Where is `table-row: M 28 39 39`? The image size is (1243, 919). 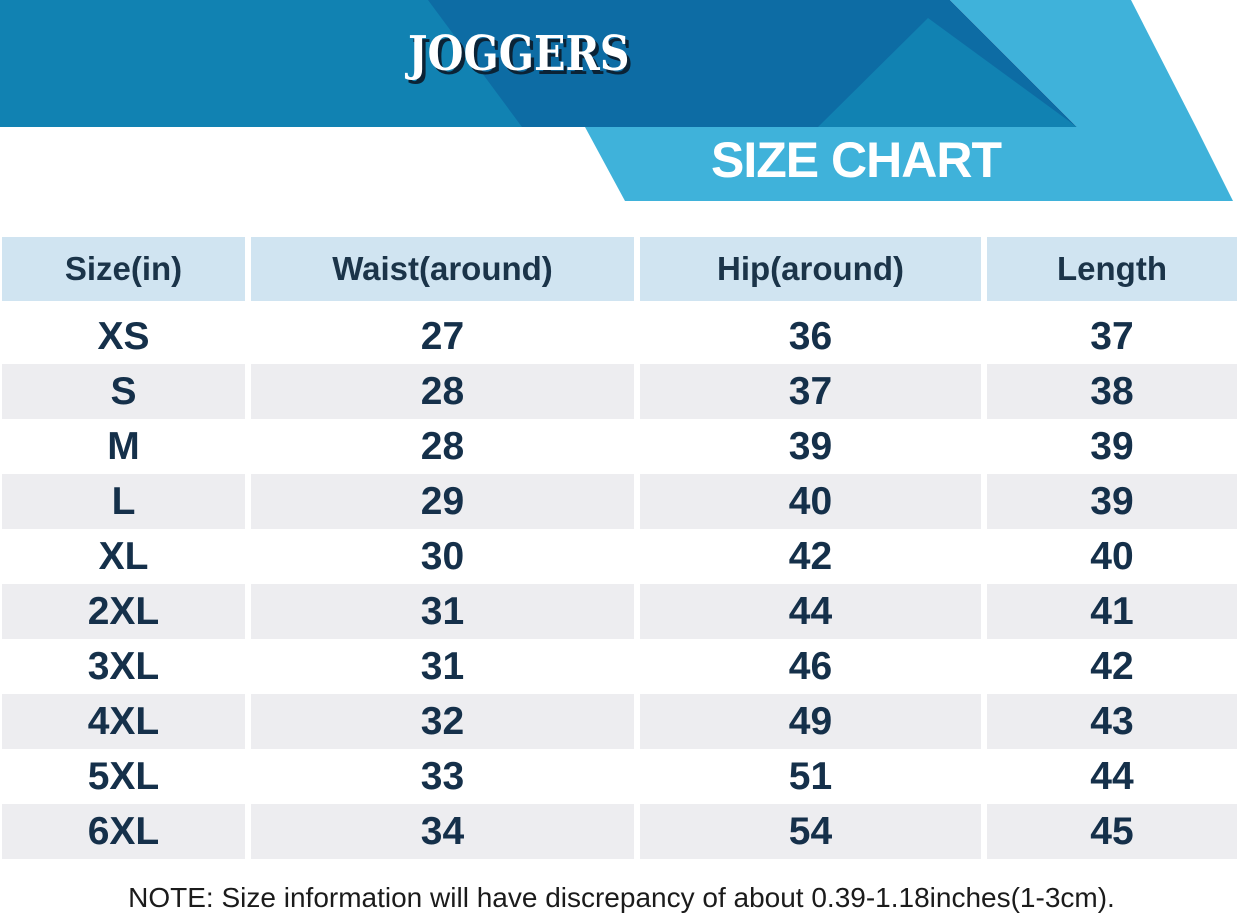
table-row: M 28 39 39 is located at coordinates (619, 446).